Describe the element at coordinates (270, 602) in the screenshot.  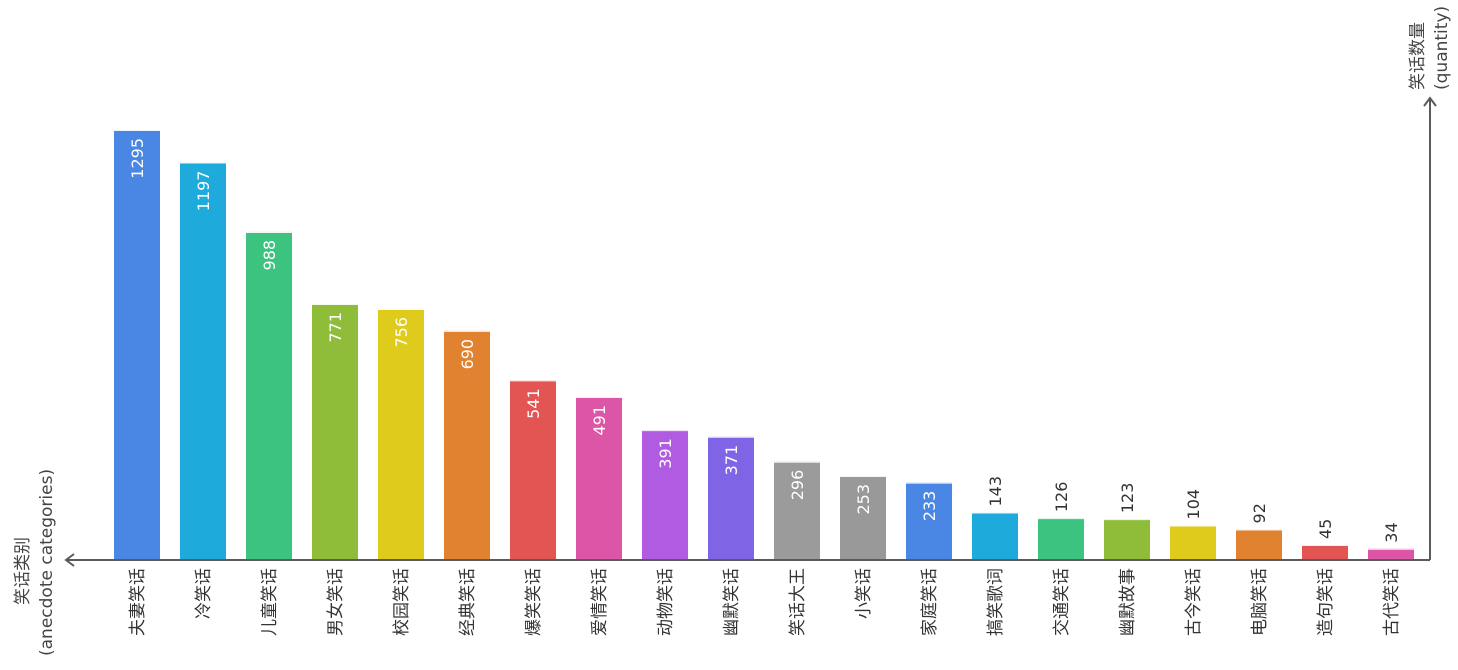
I see `category-label: 儿童笑话` at that location.